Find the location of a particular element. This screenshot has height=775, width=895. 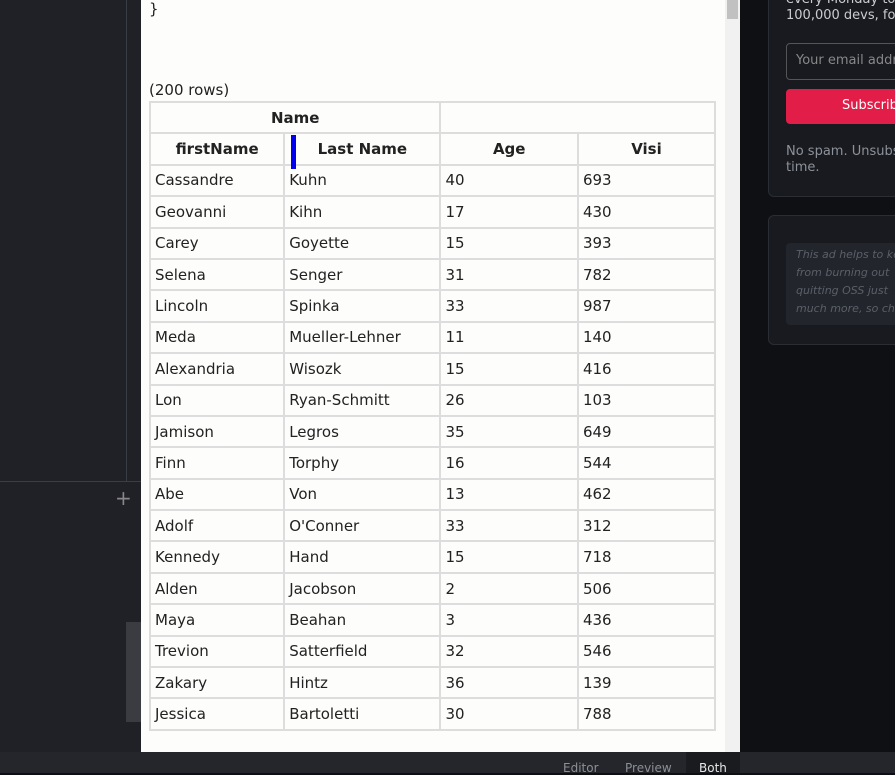

table-cell: 393 is located at coordinates (646, 243).